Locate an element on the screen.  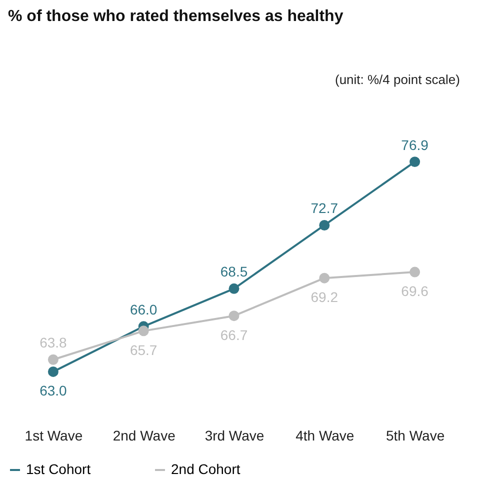
x-tick-label: 2nd Wave is located at coordinates (144, 436).